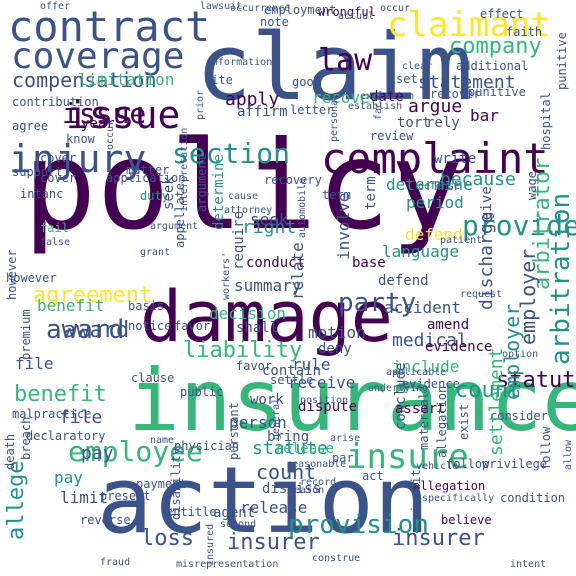 Image resolution: width=576 pixels, height=576 pixels. What do you see at coordinates (167, 538) in the screenshot?
I see `word-loss: loss` at bounding box center [167, 538].